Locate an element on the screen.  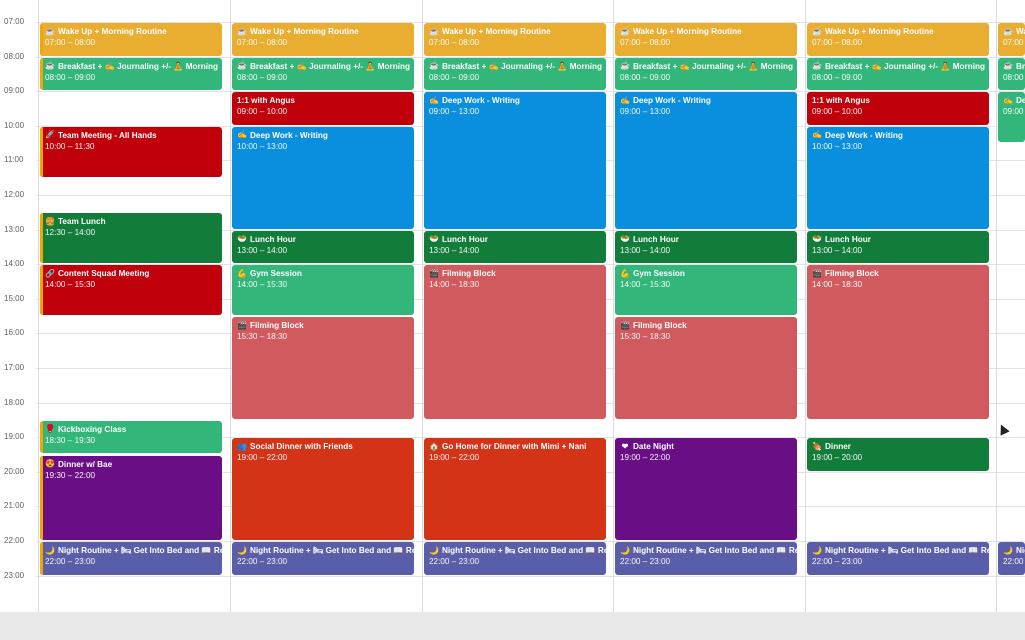
clapper-icon: 🎬 is located at coordinates (625, 325).